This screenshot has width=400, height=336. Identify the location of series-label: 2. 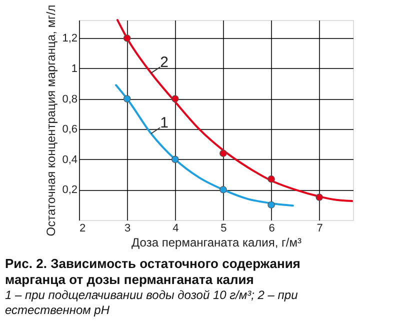
(164, 63).